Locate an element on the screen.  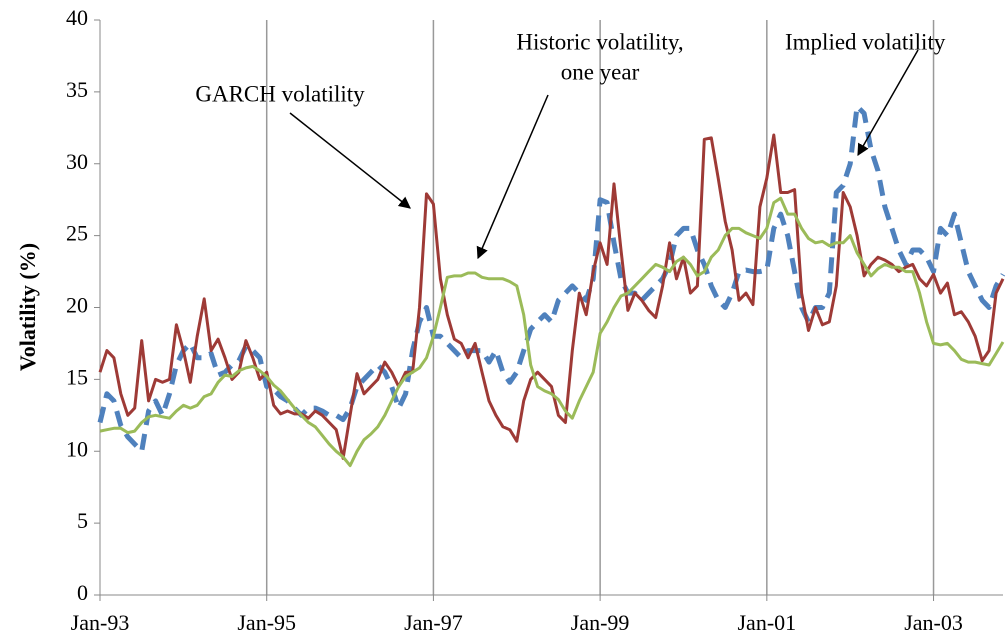
x-tick-label: Jan-01 is located at coordinates (767, 622).